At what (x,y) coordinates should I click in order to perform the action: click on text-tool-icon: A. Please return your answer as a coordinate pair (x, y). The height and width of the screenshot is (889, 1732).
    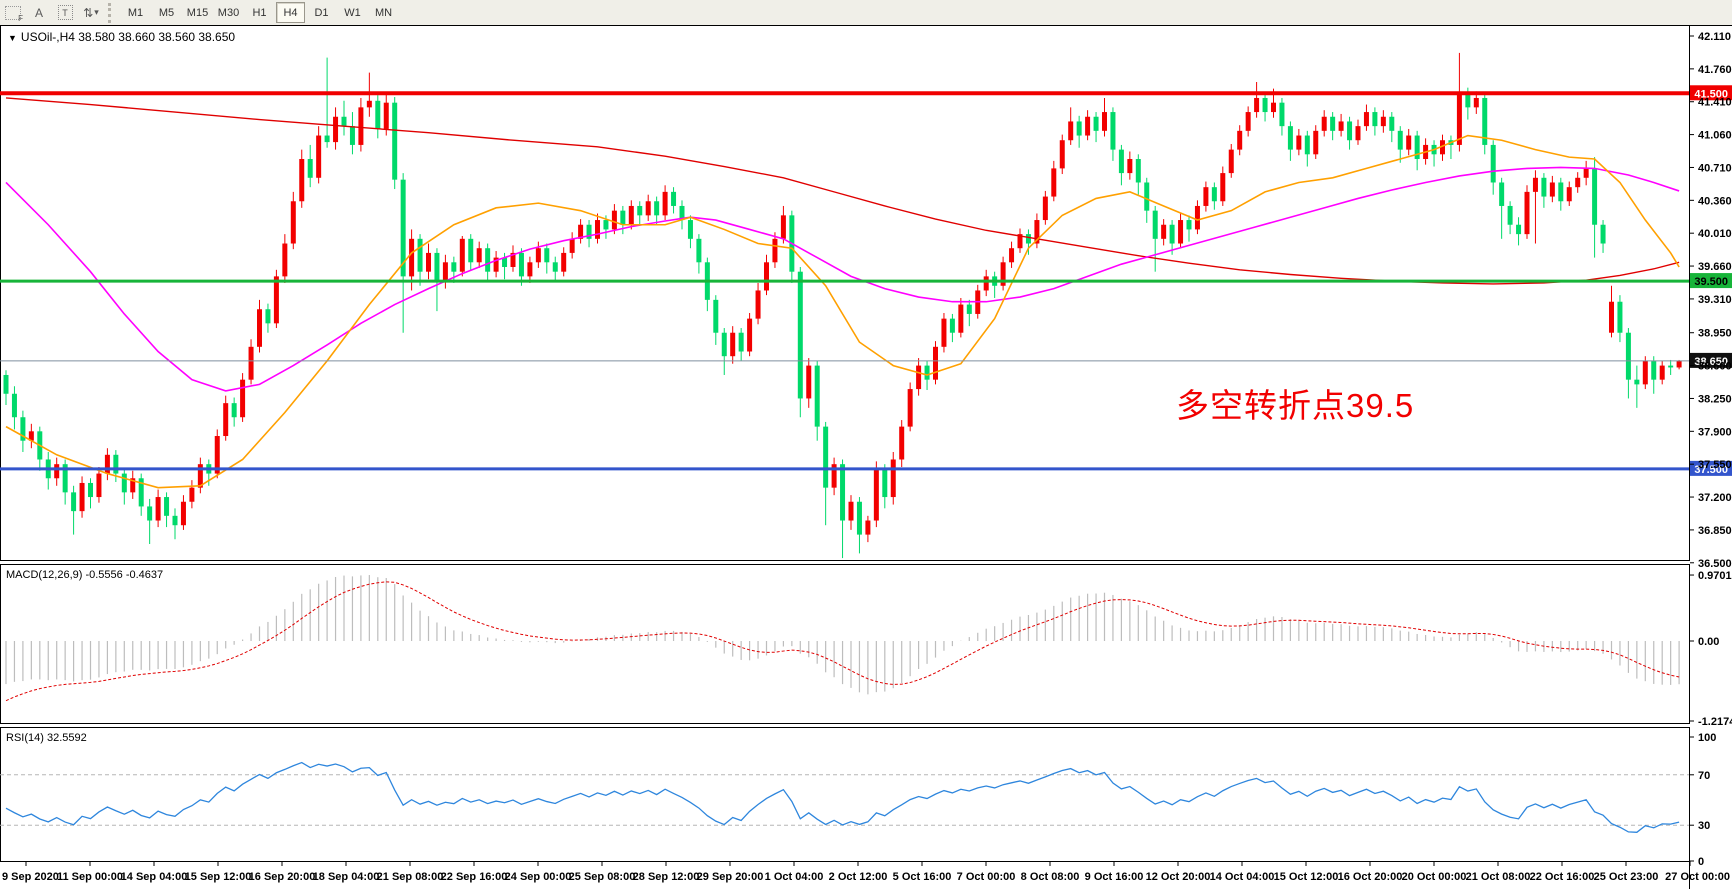
    Looking at the image, I should click on (39, 13).